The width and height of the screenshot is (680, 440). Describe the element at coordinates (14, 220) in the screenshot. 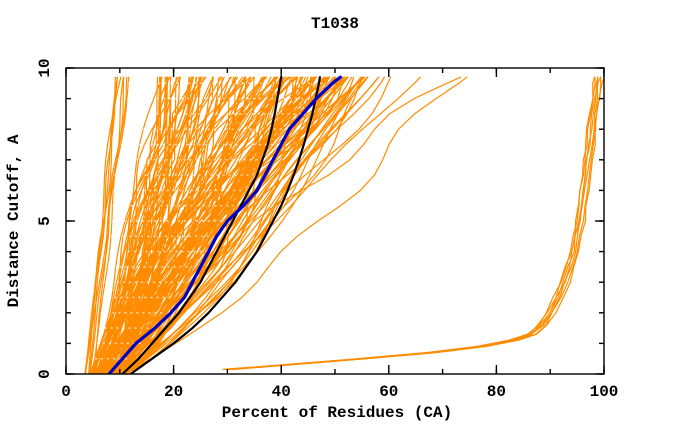

I see `y-axis-label: Distance Cutoff, A` at that location.